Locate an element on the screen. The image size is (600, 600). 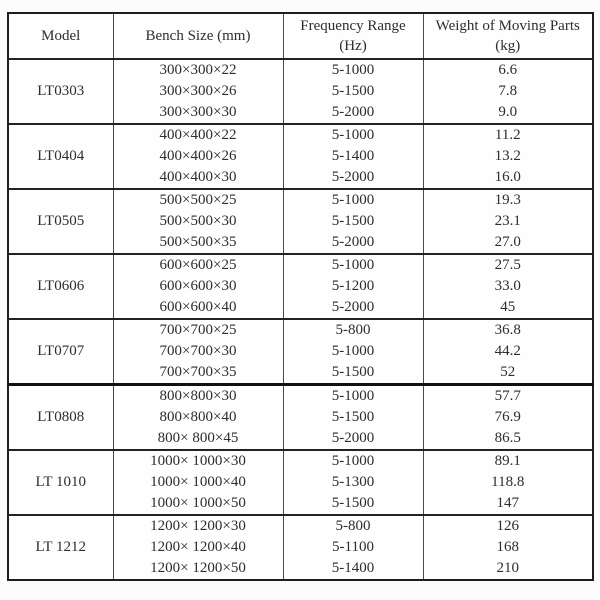
weight-cell: 89.1 is located at coordinates (508, 460).